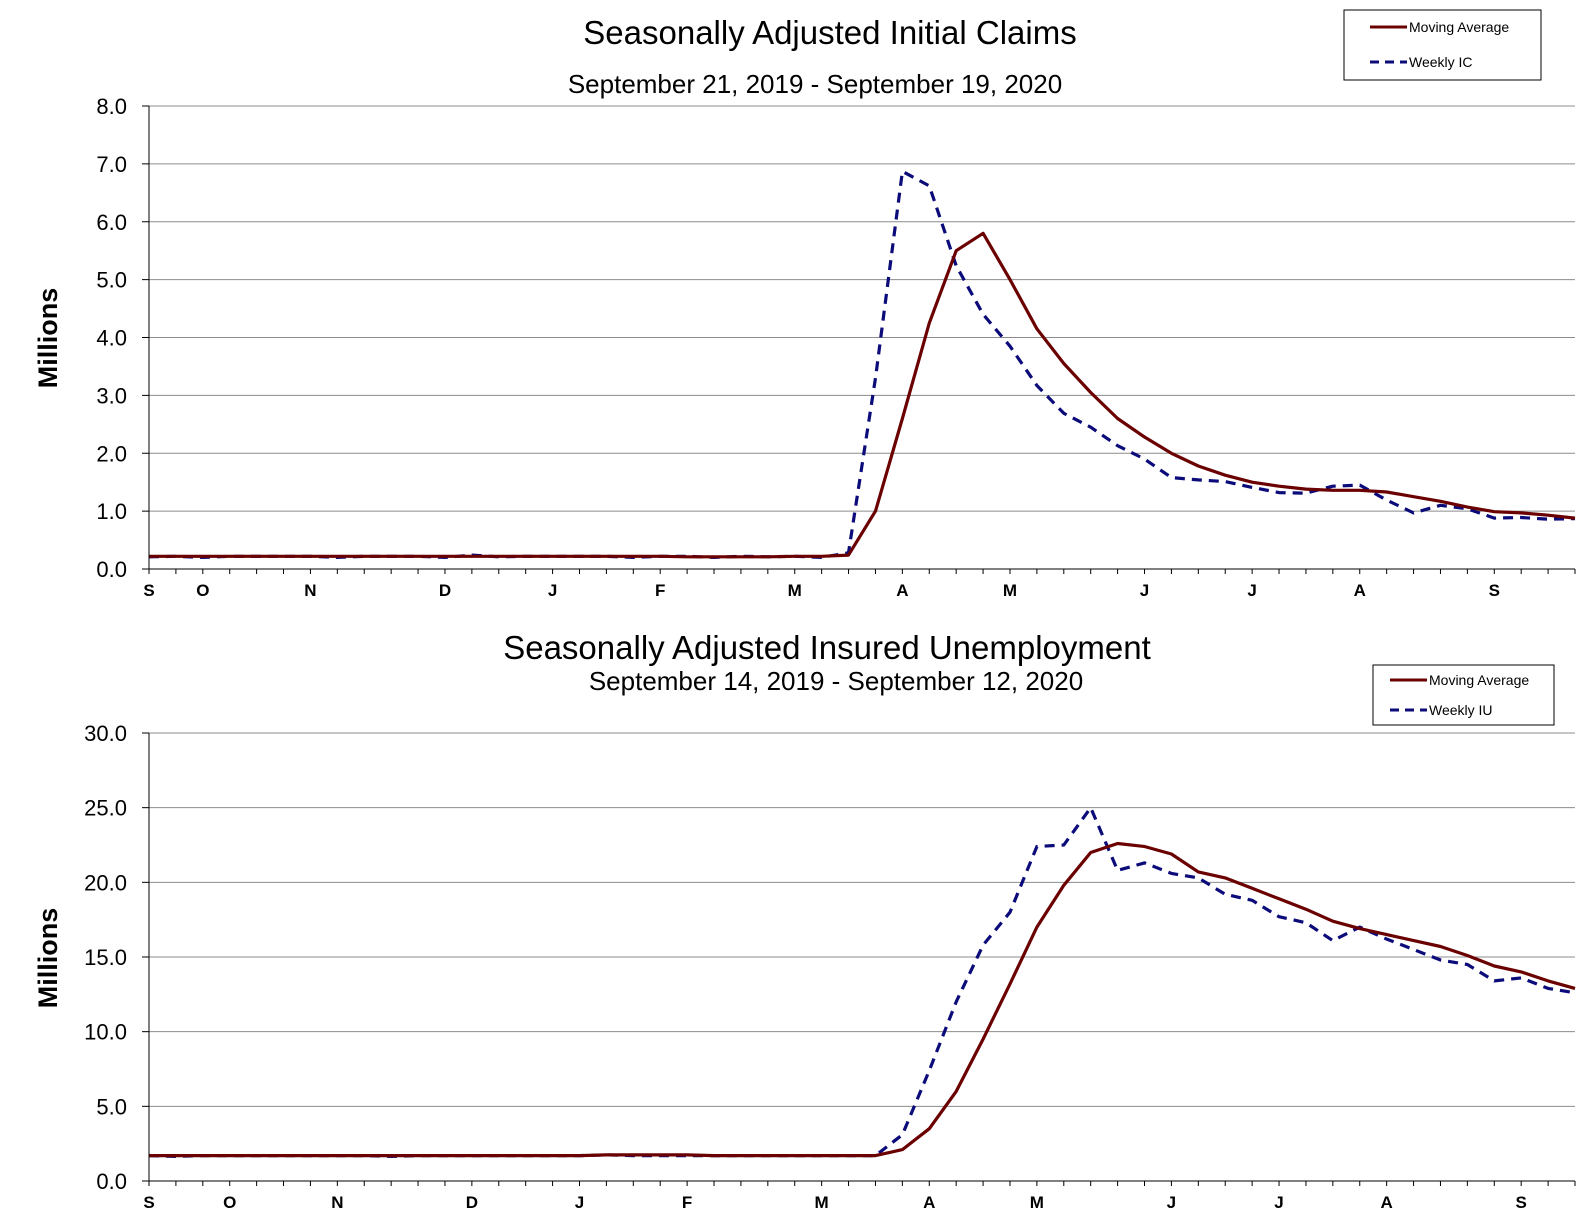  Describe the element at coordinates (815, 84) in the screenshot. I see `chart-subtitle: September 21, 2019 - September 19, 2020` at that location.